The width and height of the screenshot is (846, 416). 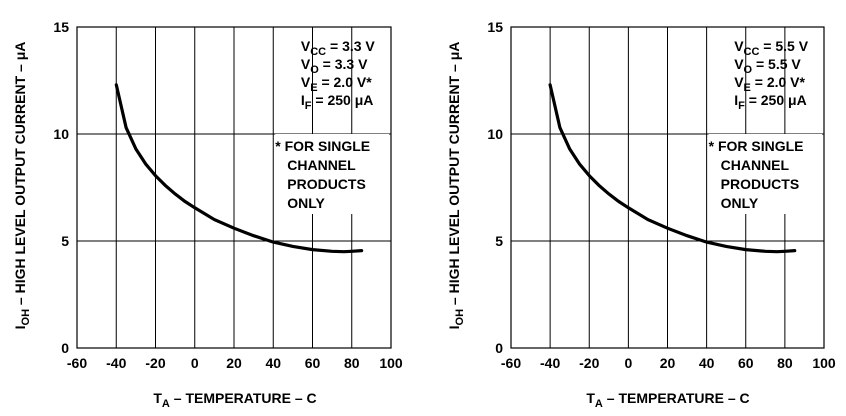 I want to click on condition-label: VCC = 3.3 V, so click(x=338, y=48).